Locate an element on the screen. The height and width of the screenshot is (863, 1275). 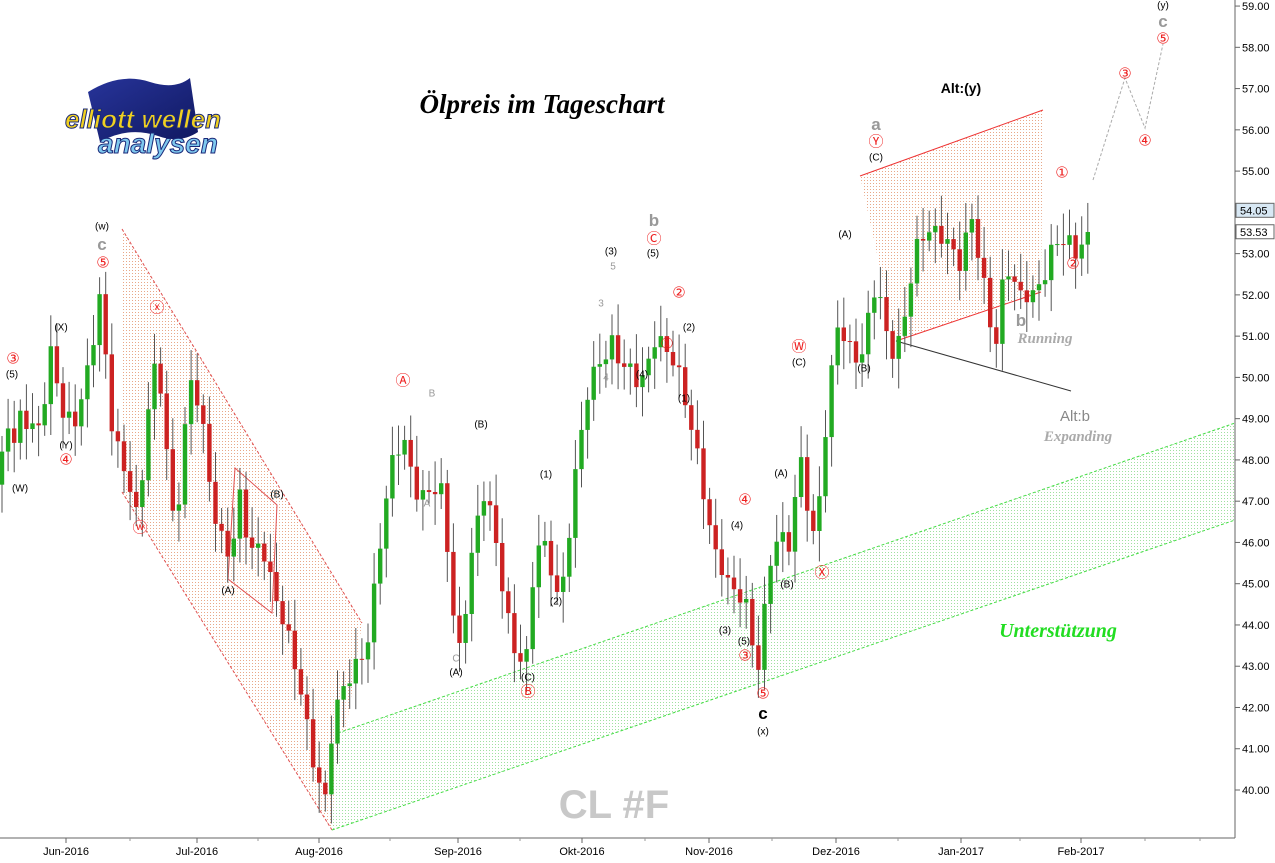
y-tick-label: 44.00 is located at coordinates (1256, 626).